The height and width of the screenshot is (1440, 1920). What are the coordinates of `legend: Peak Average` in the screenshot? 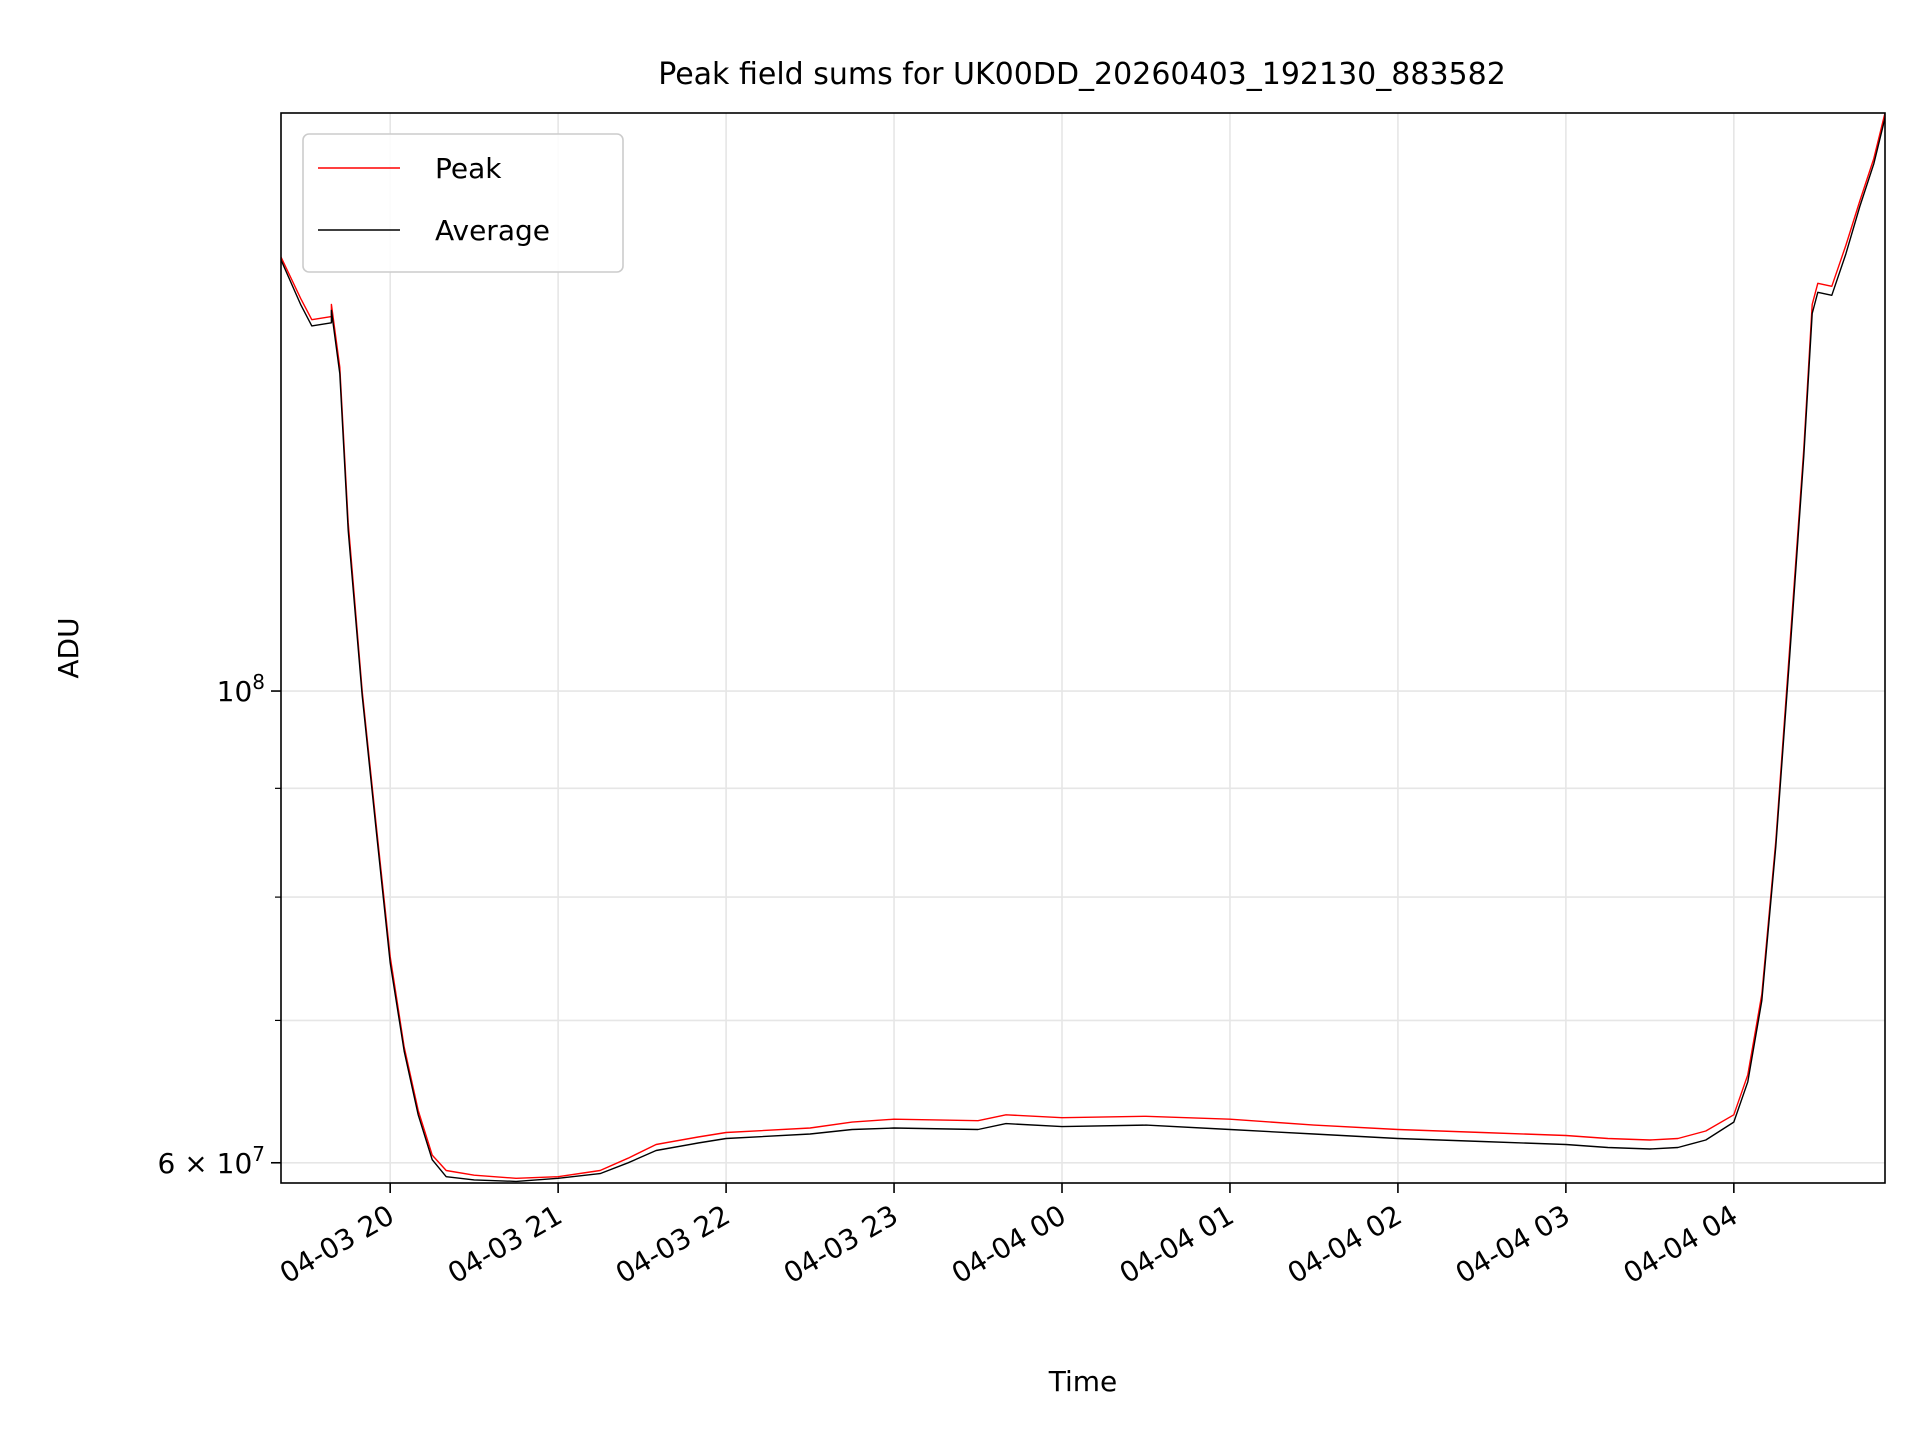 It's located at (463, 203).